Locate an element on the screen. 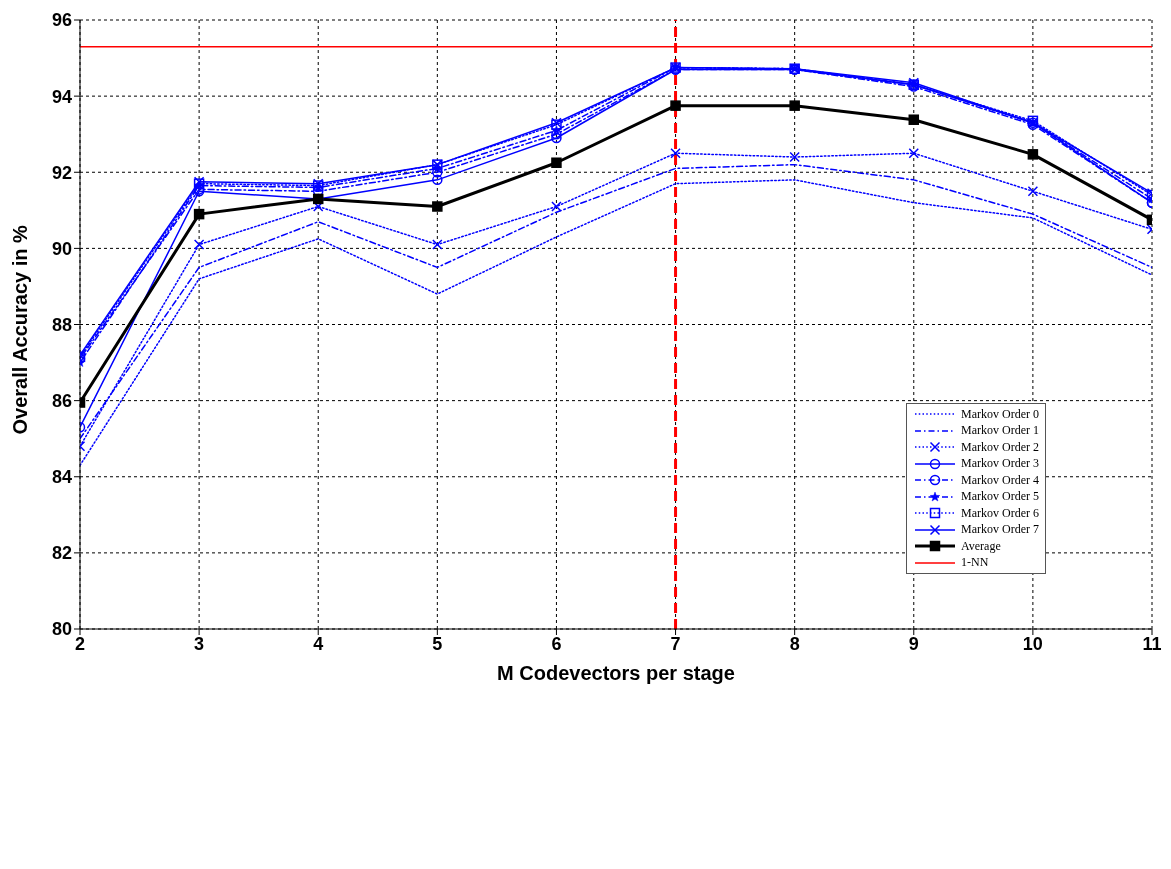  x-tick-label: 4 is located at coordinates (318, 643).